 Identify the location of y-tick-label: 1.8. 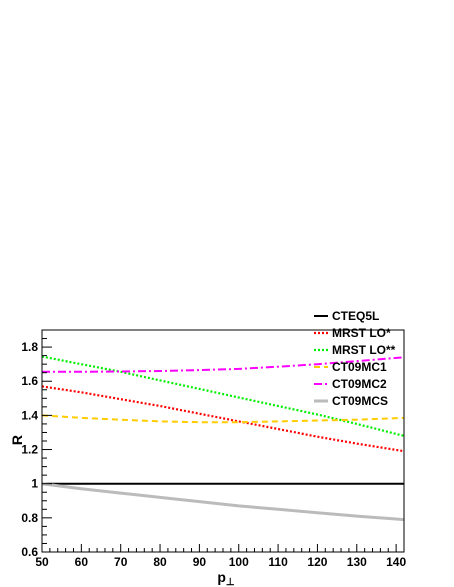
(29, 347).